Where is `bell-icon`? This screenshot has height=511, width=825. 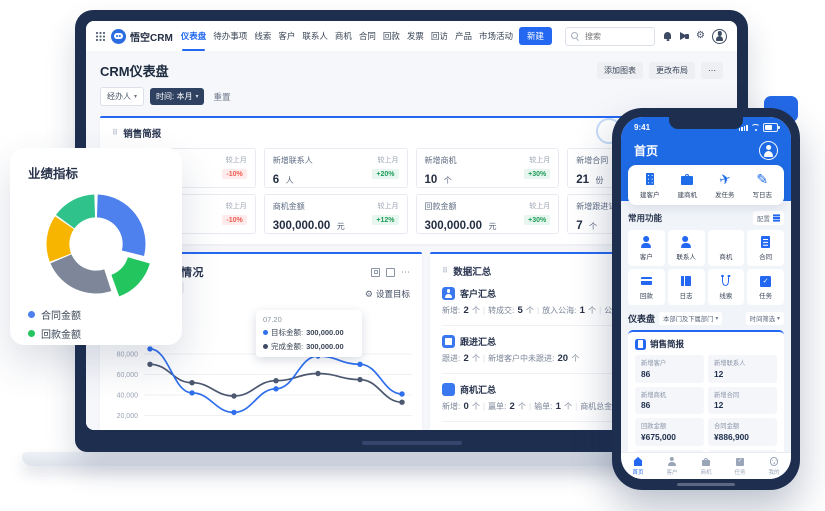
bell-icon is located at coordinates (667, 36).